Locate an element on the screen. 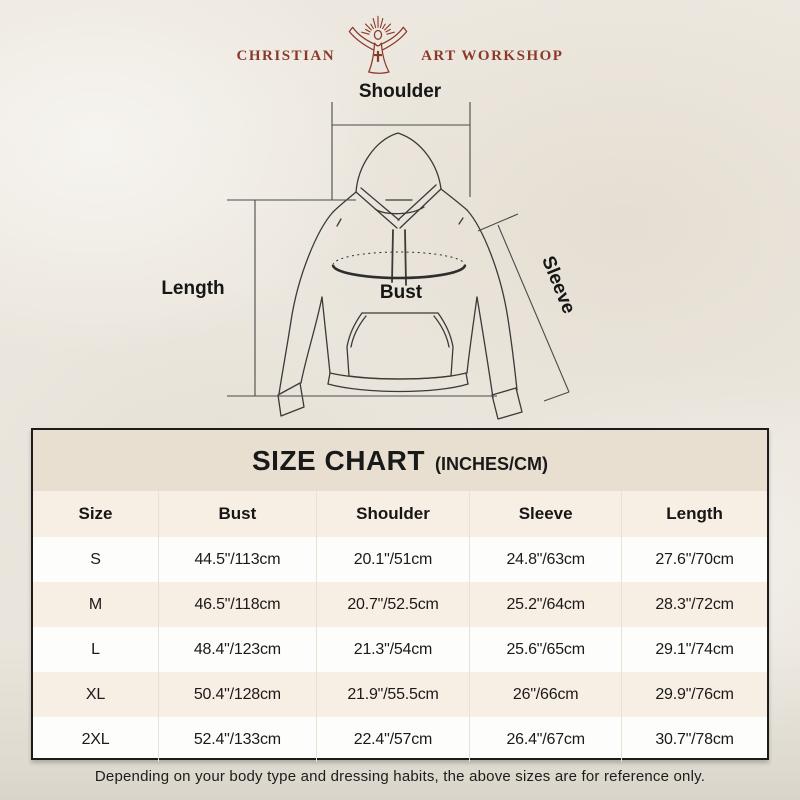  col-header-sleeve: Sleeve is located at coordinates (545, 514).